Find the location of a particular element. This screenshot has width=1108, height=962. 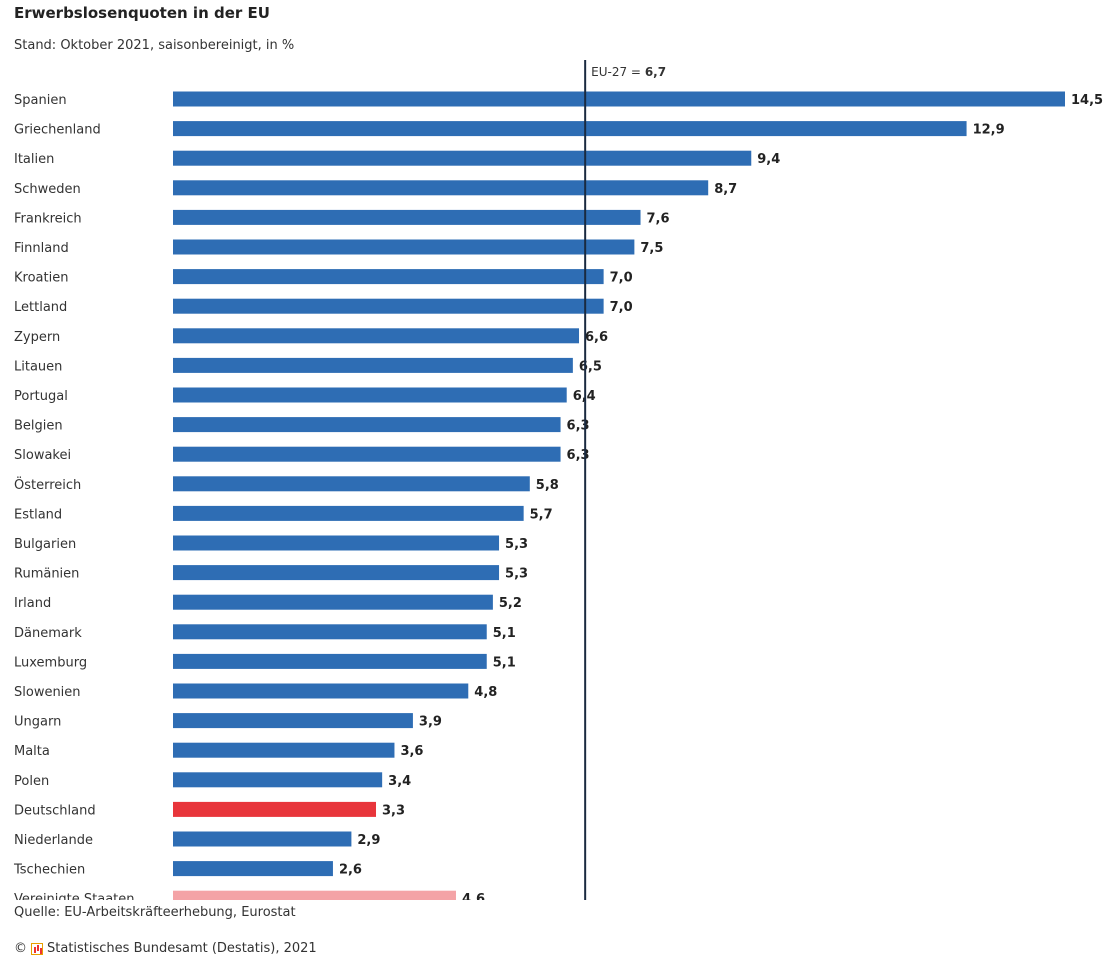

category-label: Vereinigte Staaten is located at coordinates (74, 896).